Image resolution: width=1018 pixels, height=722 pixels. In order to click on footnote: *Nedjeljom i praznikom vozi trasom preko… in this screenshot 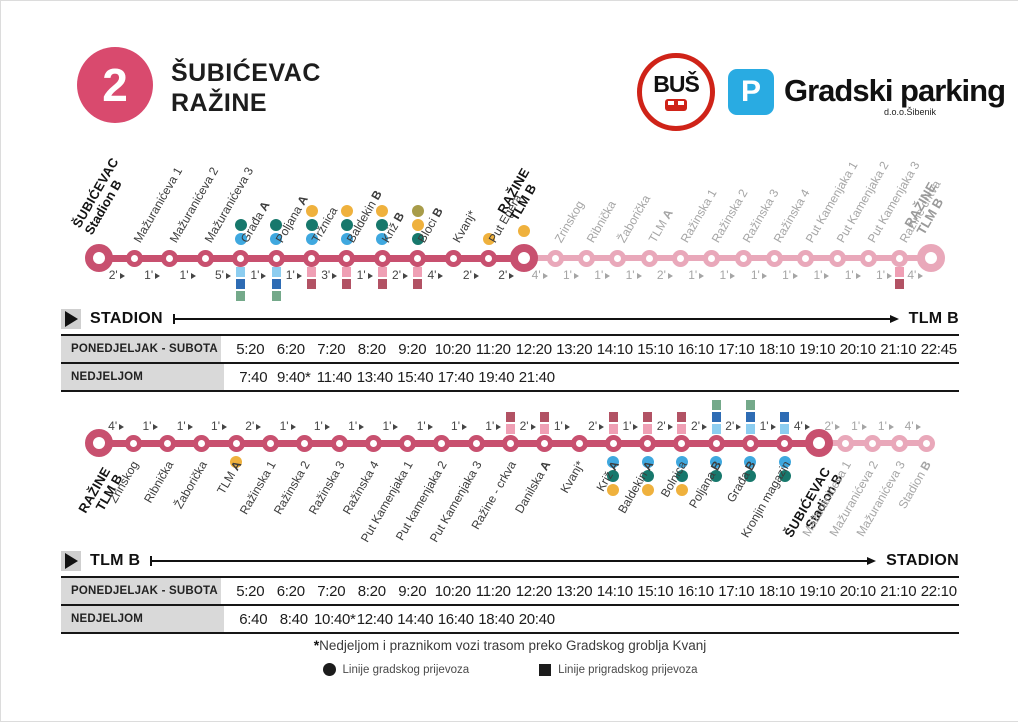, I will do `click(509, 645)`.